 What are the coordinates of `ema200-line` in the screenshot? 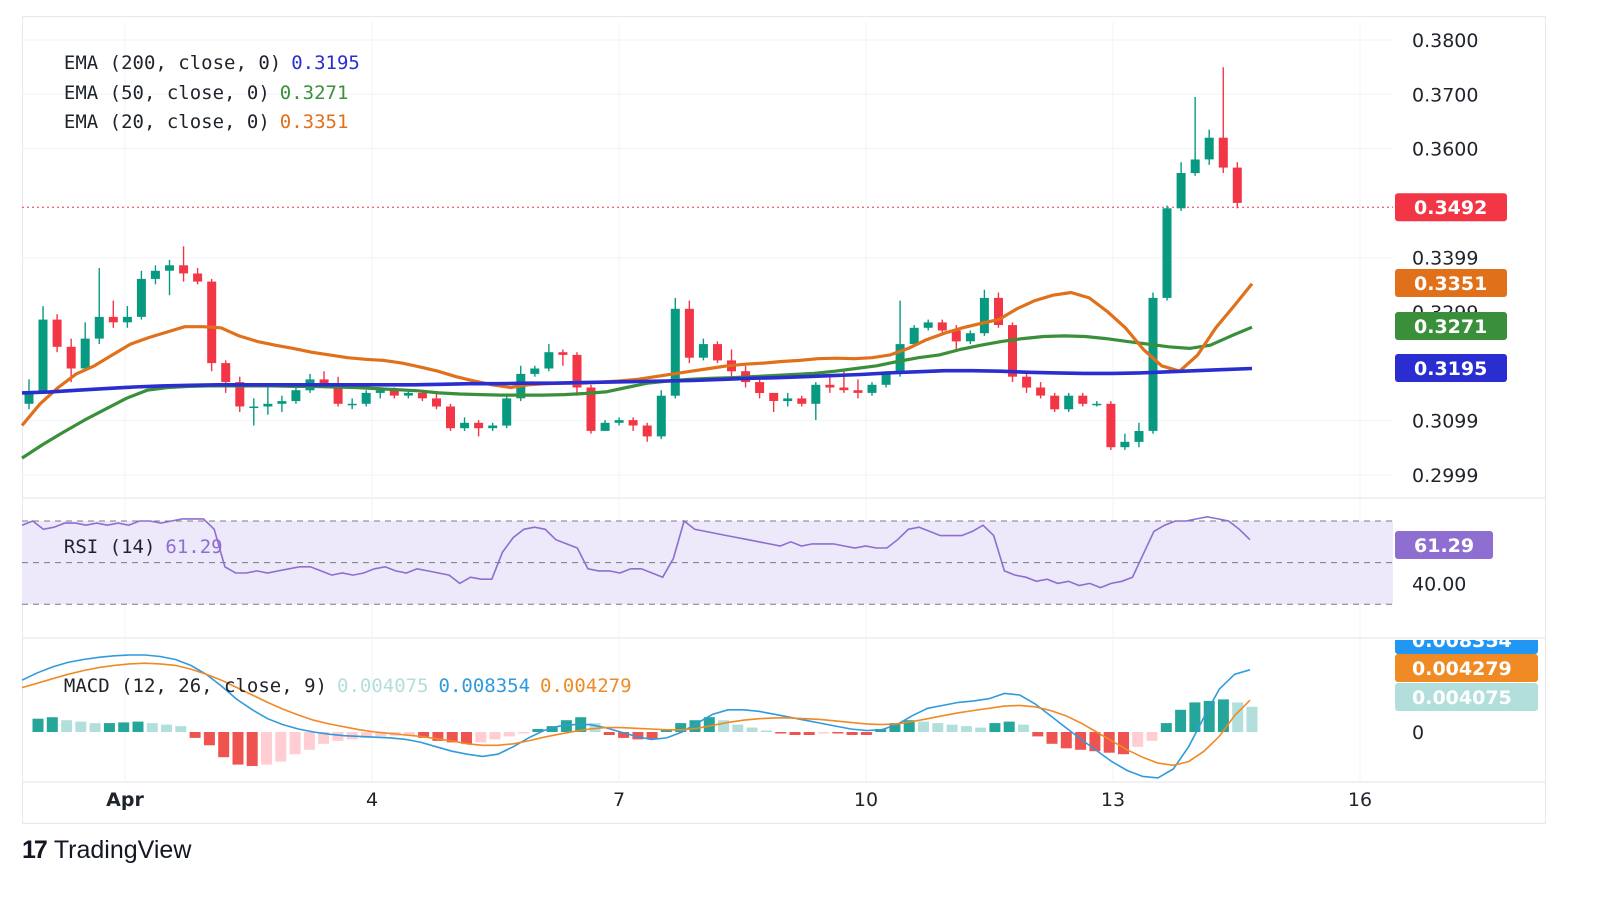 It's located at (637, 380).